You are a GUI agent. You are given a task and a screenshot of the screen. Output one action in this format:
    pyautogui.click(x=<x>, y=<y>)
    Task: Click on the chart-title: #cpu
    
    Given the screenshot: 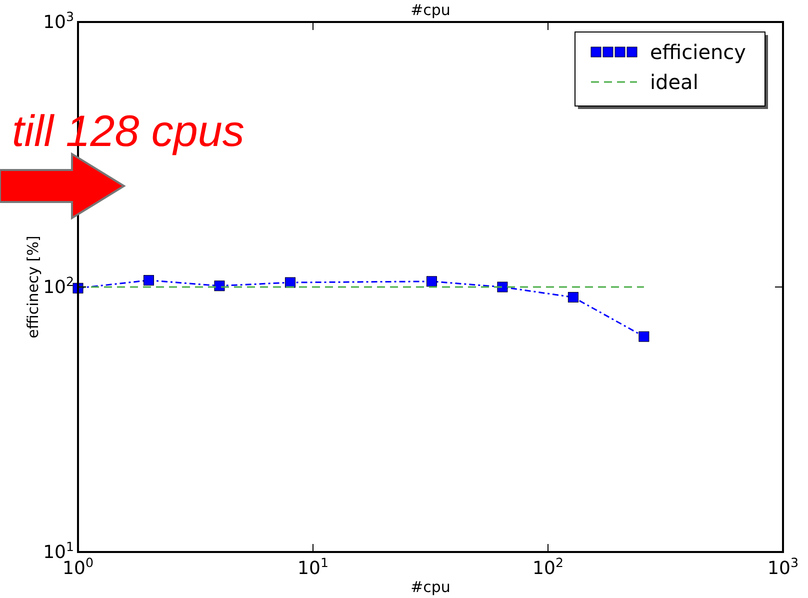 What is the action you would take?
    pyautogui.click(x=430, y=10)
    